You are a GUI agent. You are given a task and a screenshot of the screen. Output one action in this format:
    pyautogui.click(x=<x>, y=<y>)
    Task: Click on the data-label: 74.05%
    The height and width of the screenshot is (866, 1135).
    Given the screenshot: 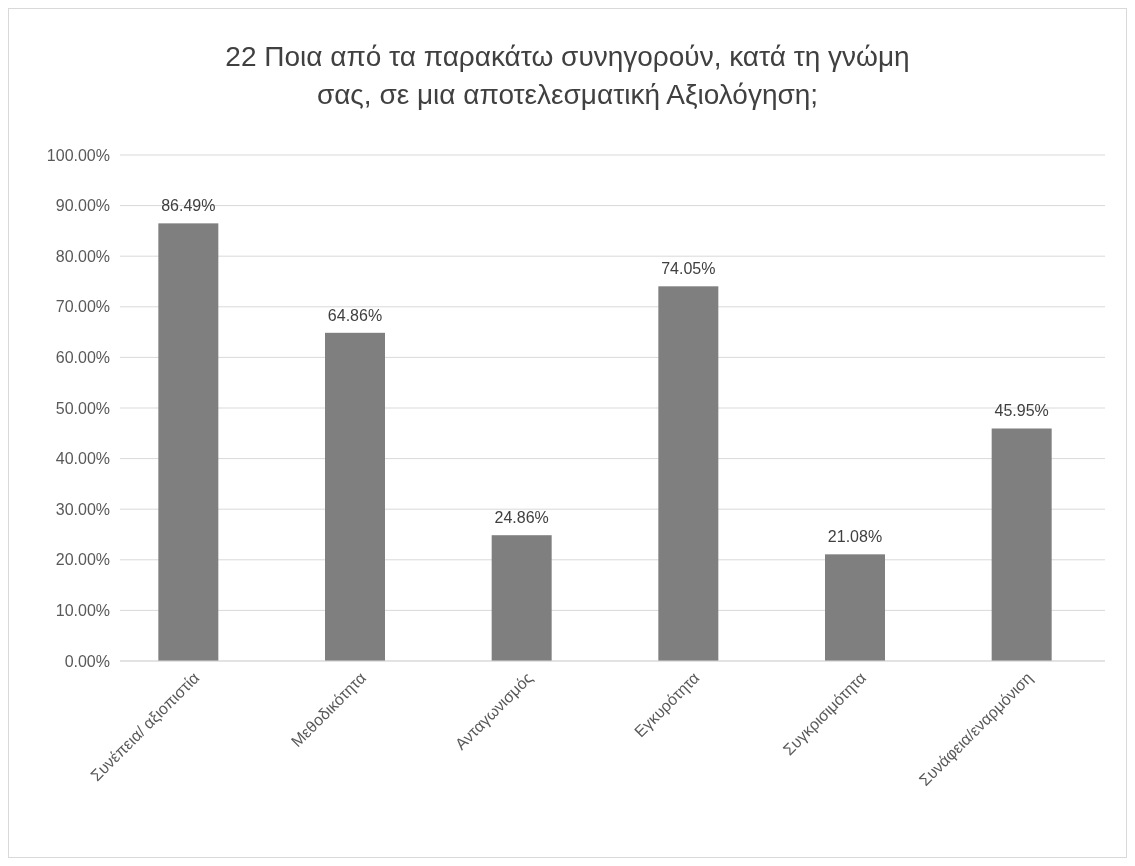 What is the action you would take?
    pyautogui.click(x=688, y=269)
    